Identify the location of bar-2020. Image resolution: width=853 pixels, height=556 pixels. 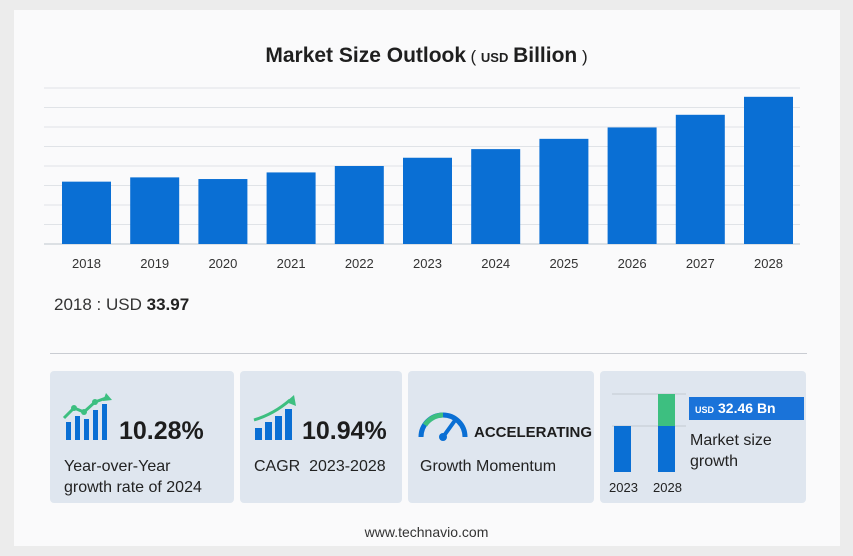
(223, 211).